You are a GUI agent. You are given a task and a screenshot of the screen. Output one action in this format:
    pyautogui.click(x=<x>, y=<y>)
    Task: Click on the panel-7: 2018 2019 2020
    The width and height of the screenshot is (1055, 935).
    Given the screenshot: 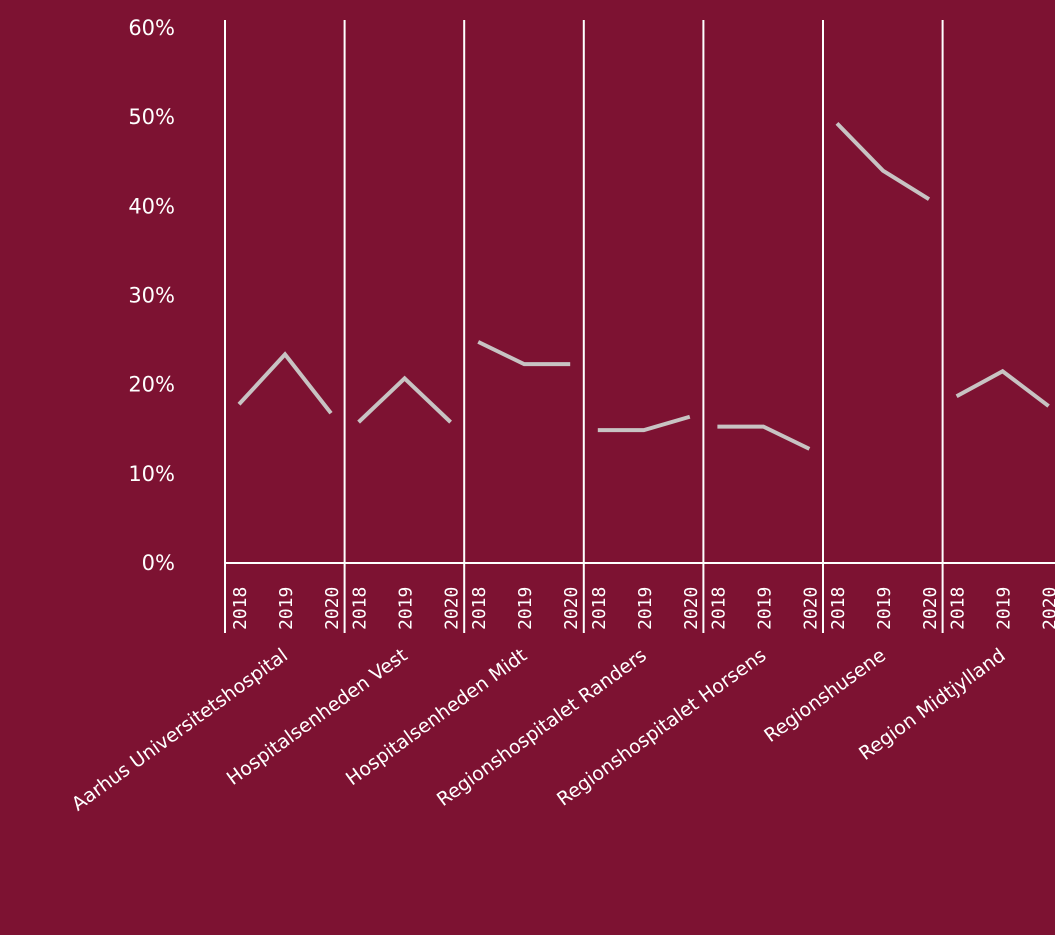 What is the action you would take?
    pyautogui.click(x=1001, y=499)
    